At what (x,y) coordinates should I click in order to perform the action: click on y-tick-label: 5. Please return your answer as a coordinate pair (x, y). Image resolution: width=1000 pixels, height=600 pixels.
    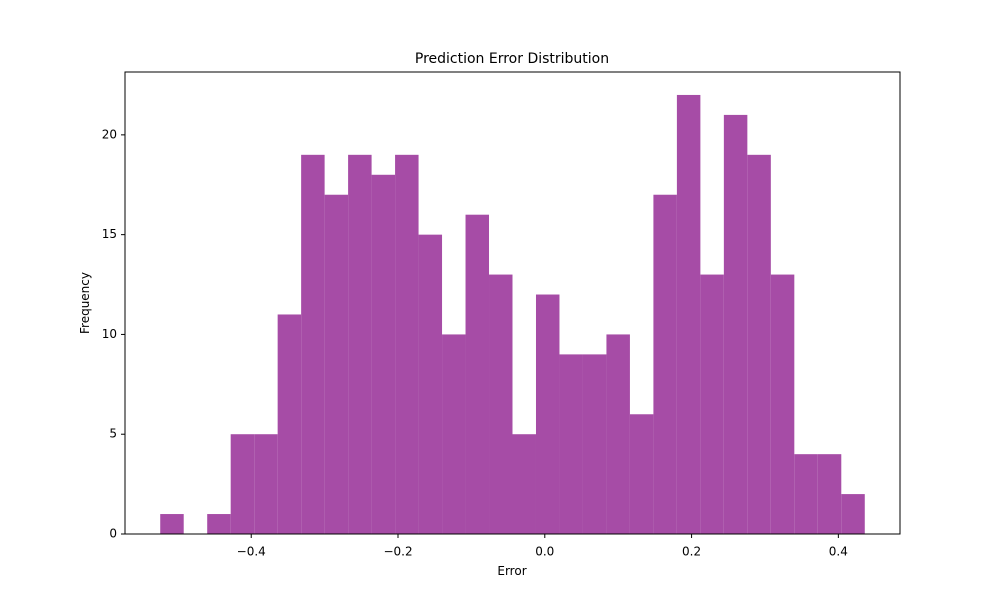
    Looking at the image, I should click on (113, 434).